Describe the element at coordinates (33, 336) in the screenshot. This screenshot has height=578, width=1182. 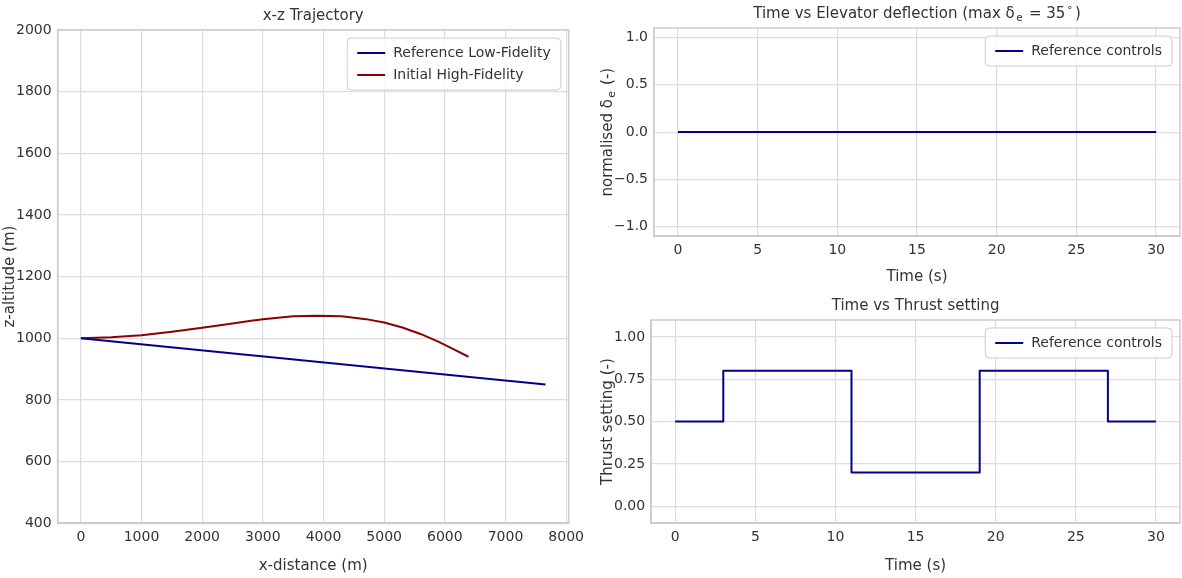
I see `y-tick-label: 1000` at that location.